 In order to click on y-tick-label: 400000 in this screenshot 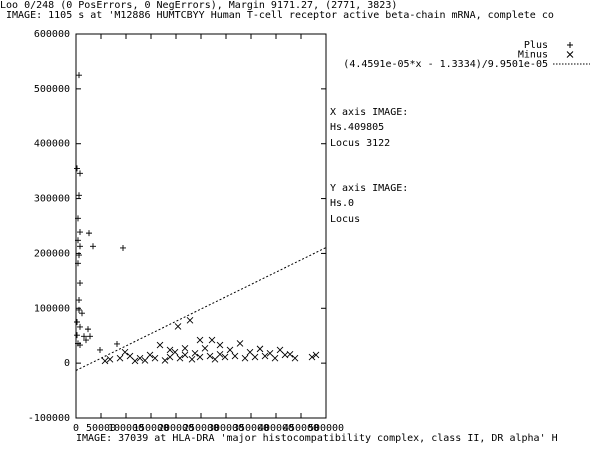, I will do `click(52, 144)`.